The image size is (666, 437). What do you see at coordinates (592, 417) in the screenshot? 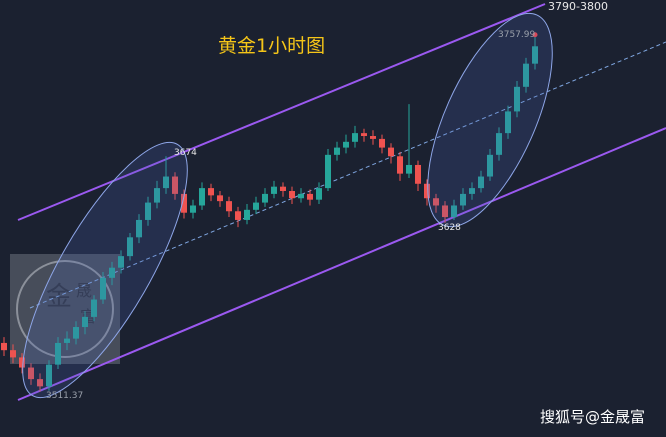
I see `watermark: 搜狐号@金晟富` at bounding box center [592, 417].